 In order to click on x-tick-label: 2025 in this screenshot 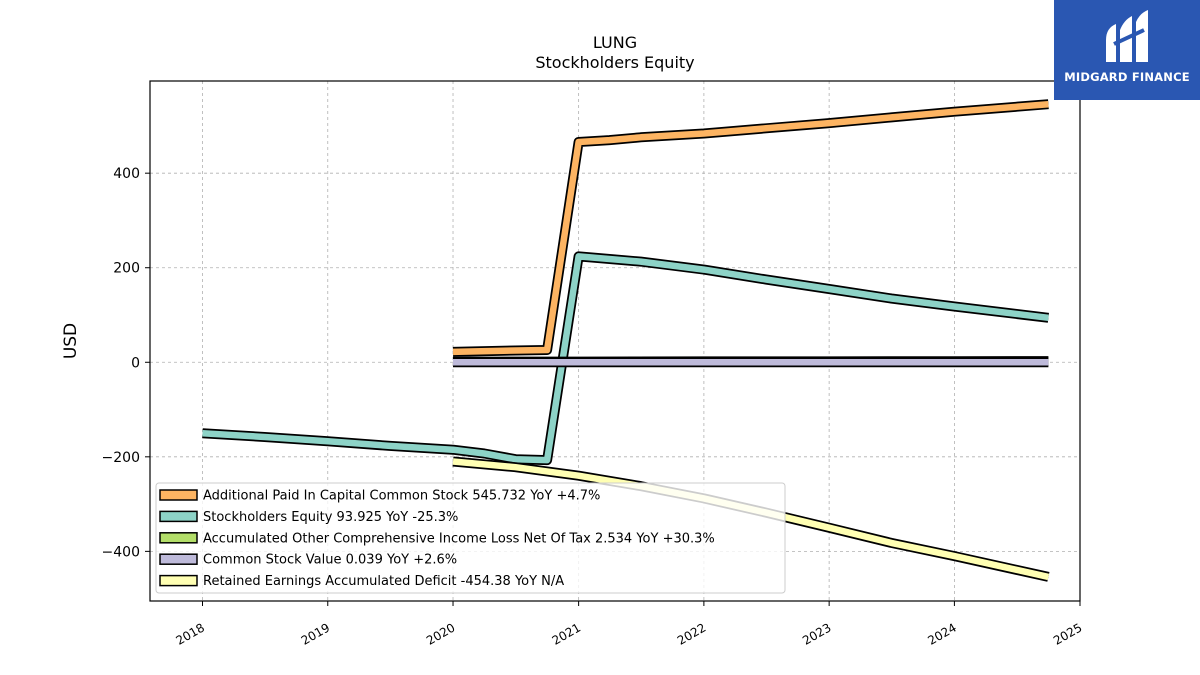, I will do `click(1067, 633)`.